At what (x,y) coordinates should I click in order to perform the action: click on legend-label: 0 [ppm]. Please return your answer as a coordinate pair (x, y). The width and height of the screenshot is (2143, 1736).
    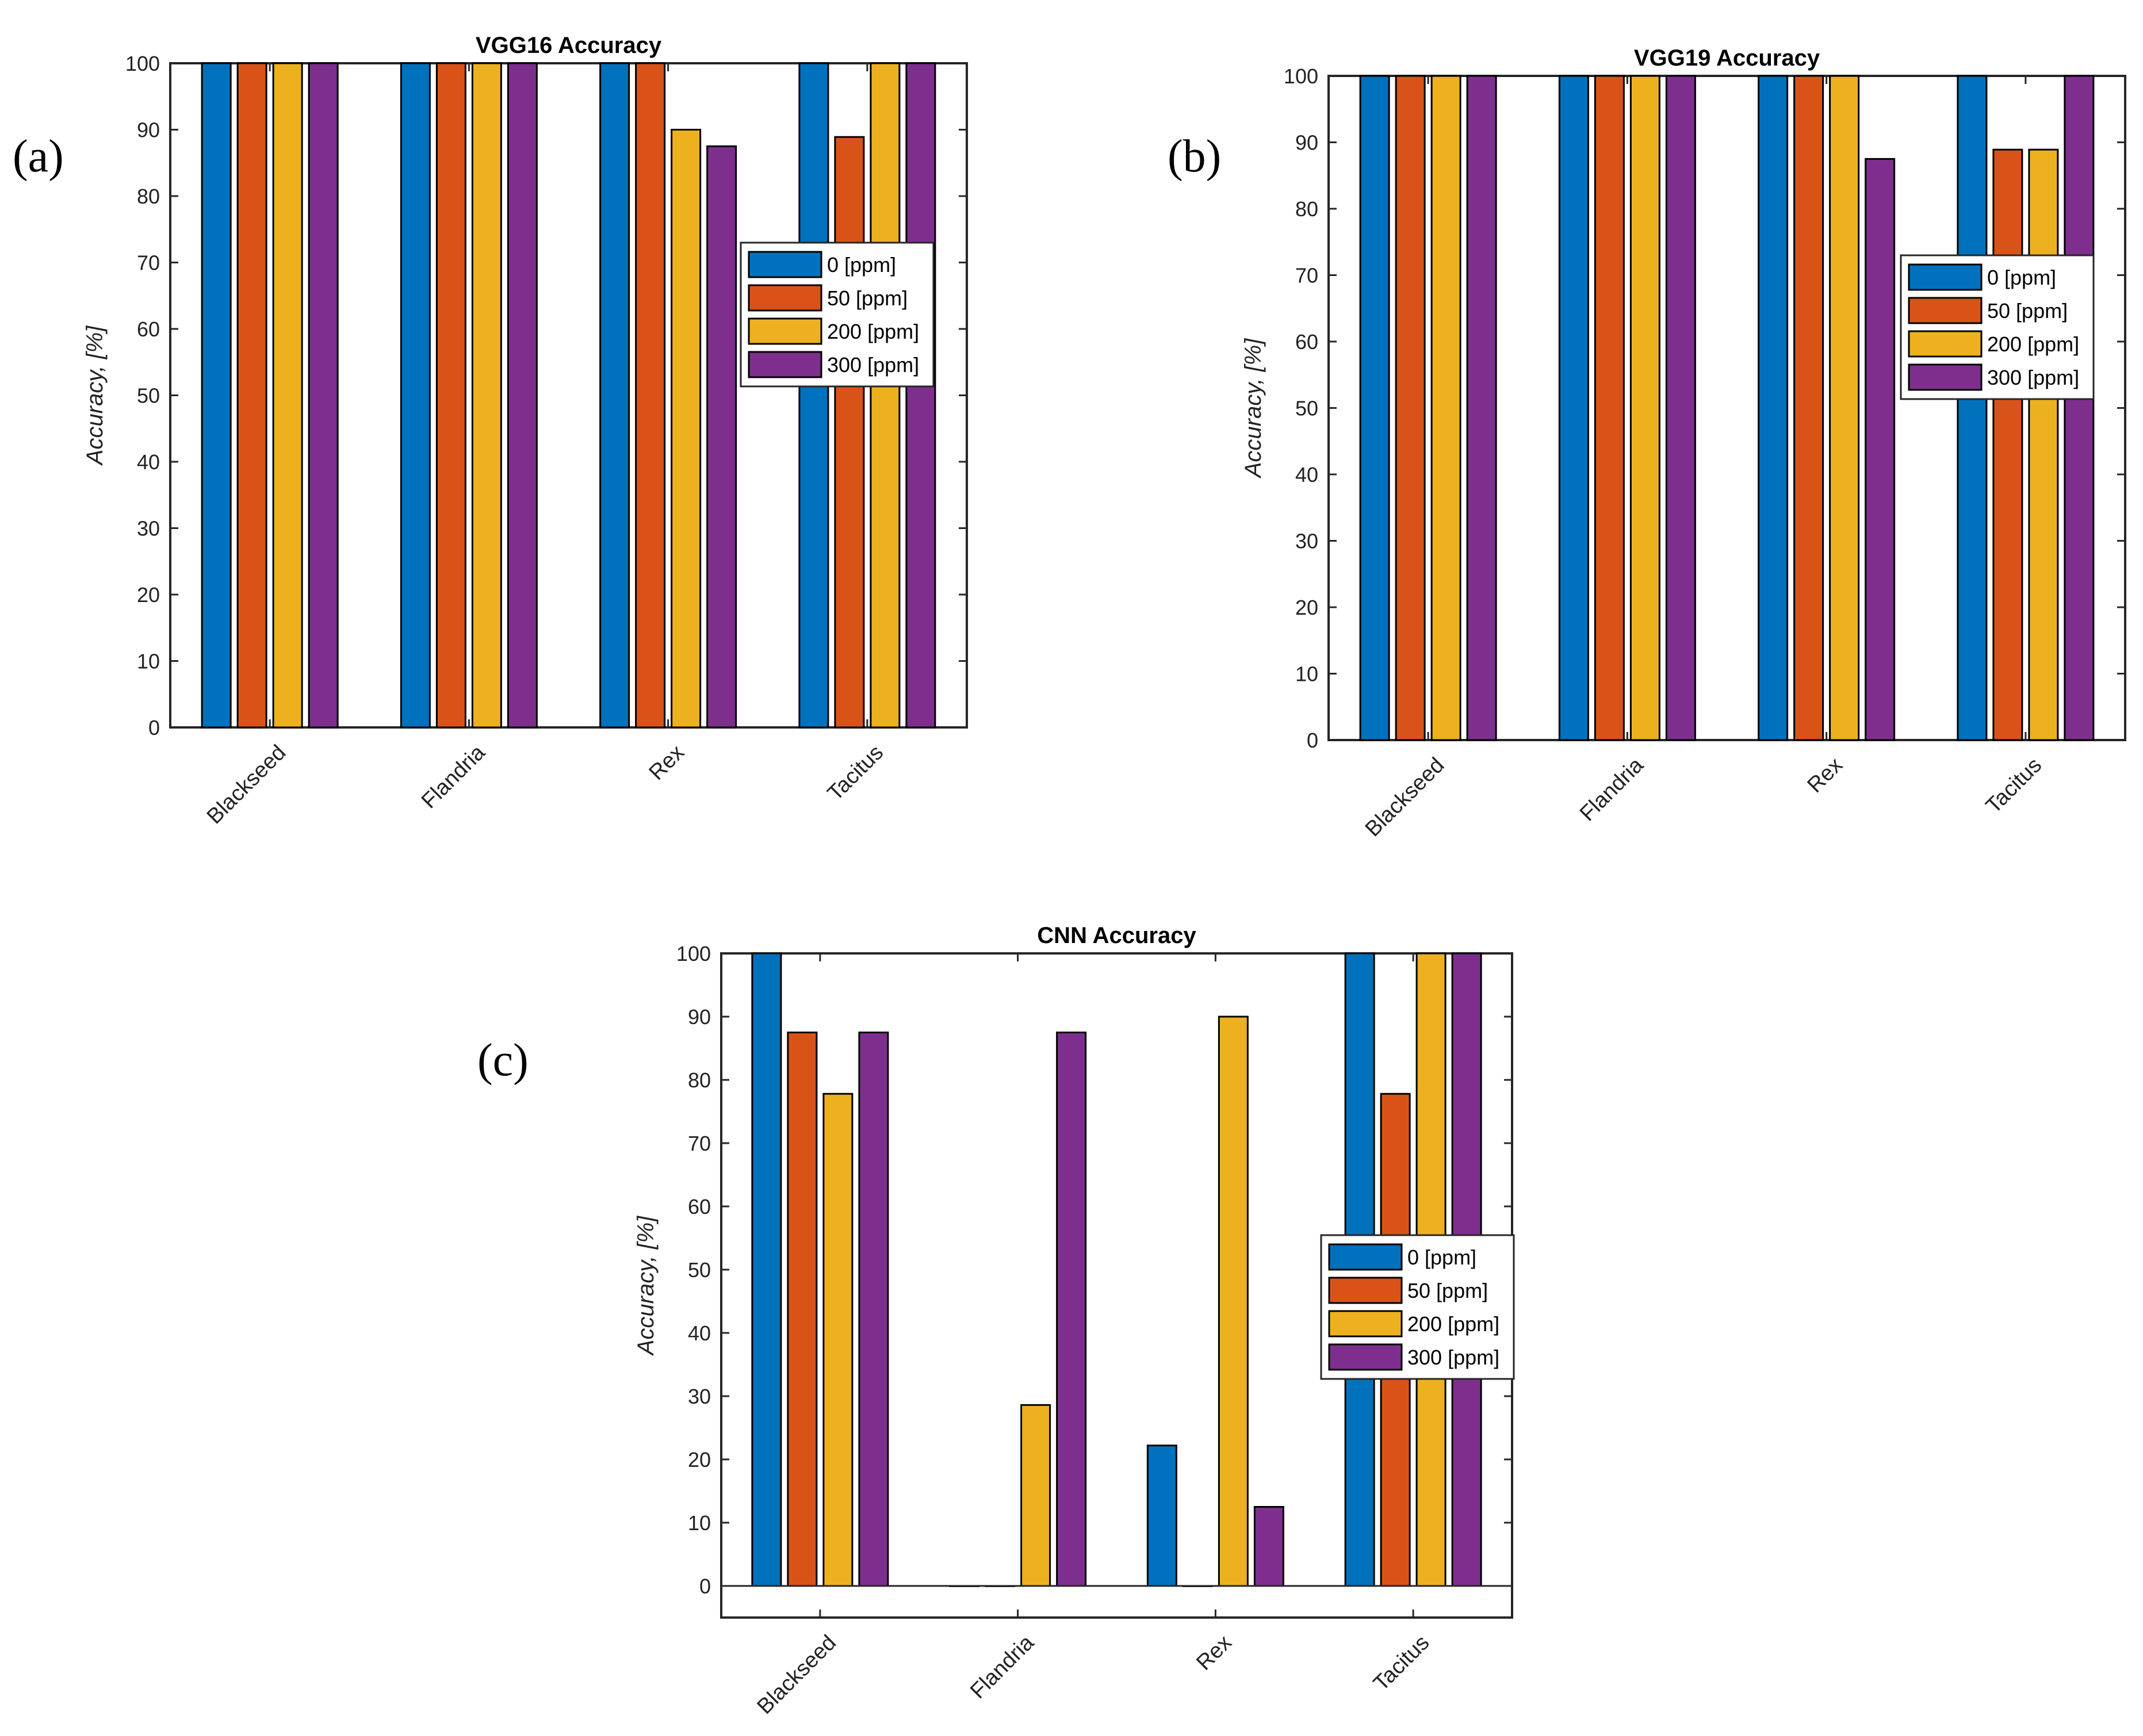
    Looking at the image, I should click on (2021, 277).